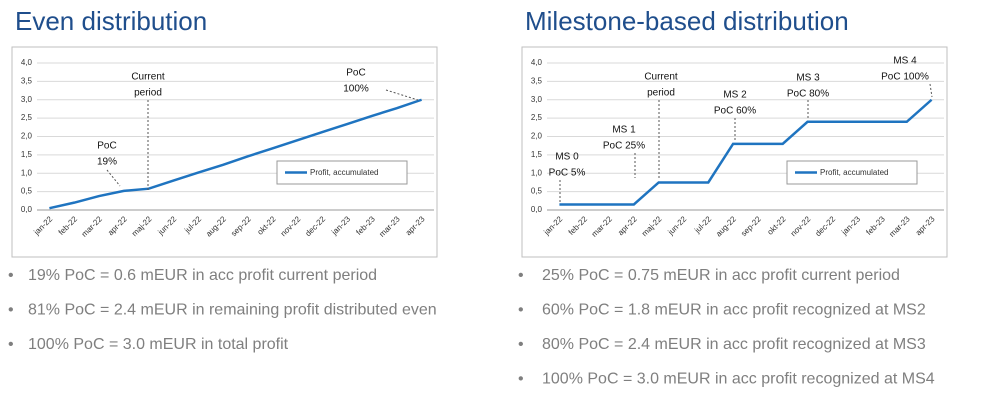  I want to click on bullet-text: 100% PoC = 3.0 mEUR in total profit, so click(158, 344).